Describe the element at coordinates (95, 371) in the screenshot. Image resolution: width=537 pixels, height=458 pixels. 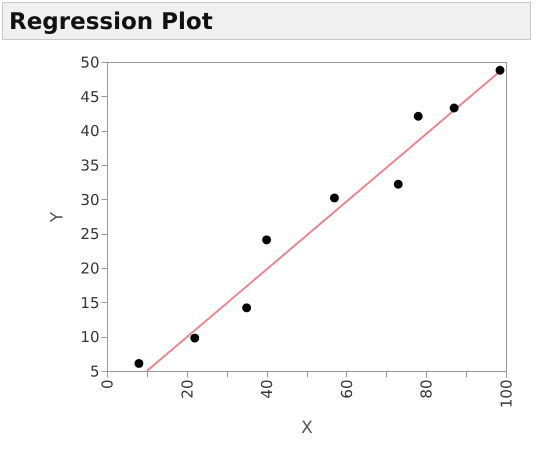
I see `y-tick-label: 5` at that location.